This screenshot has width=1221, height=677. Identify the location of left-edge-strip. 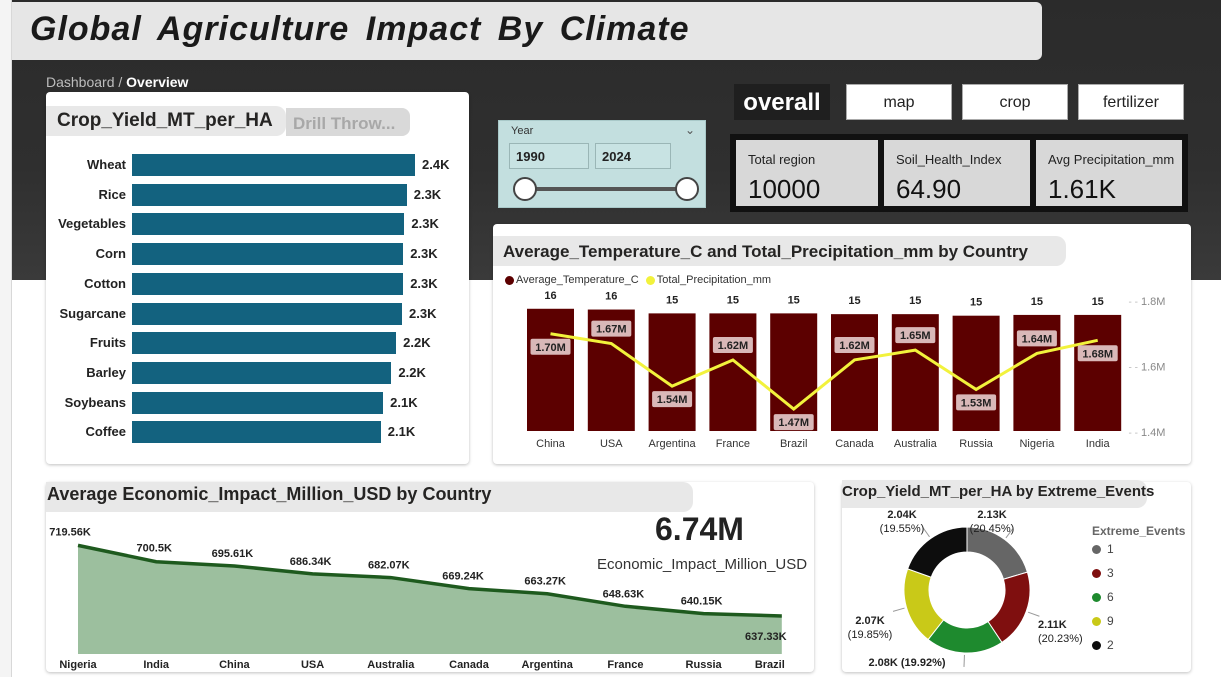
(6, 338).